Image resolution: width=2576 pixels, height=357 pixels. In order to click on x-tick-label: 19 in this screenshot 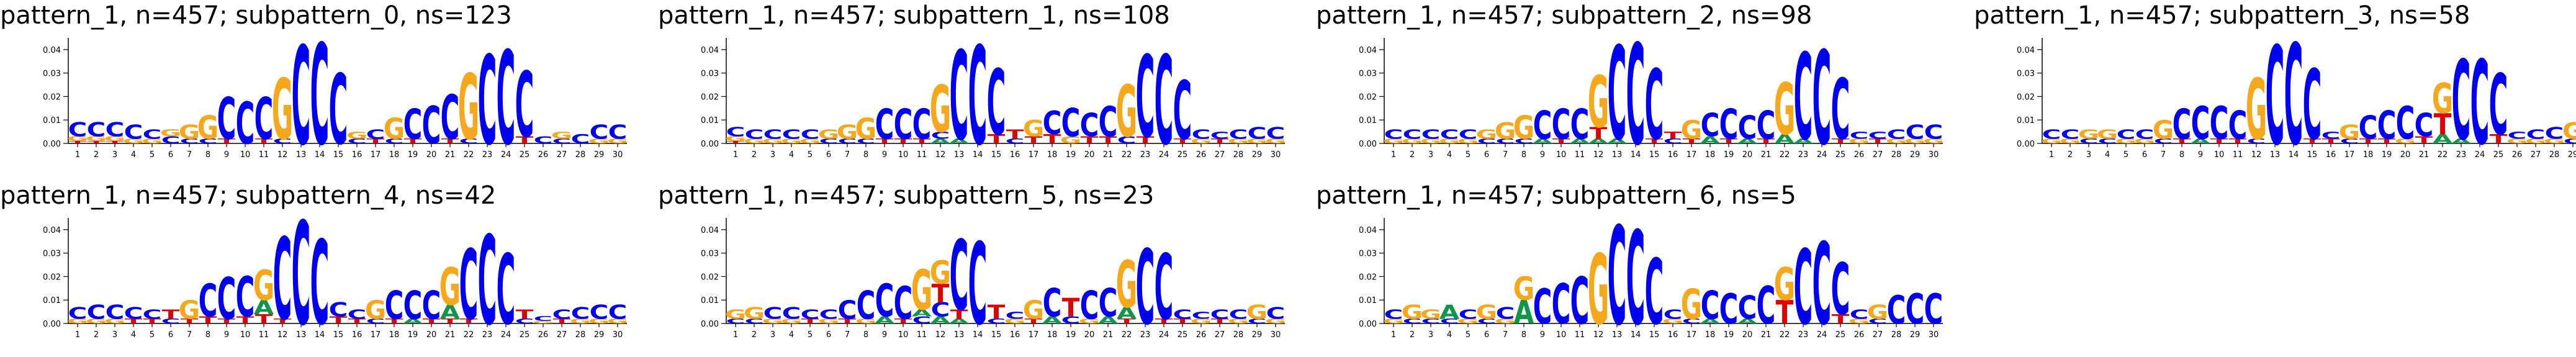, I will do `click(1071, 335)`.